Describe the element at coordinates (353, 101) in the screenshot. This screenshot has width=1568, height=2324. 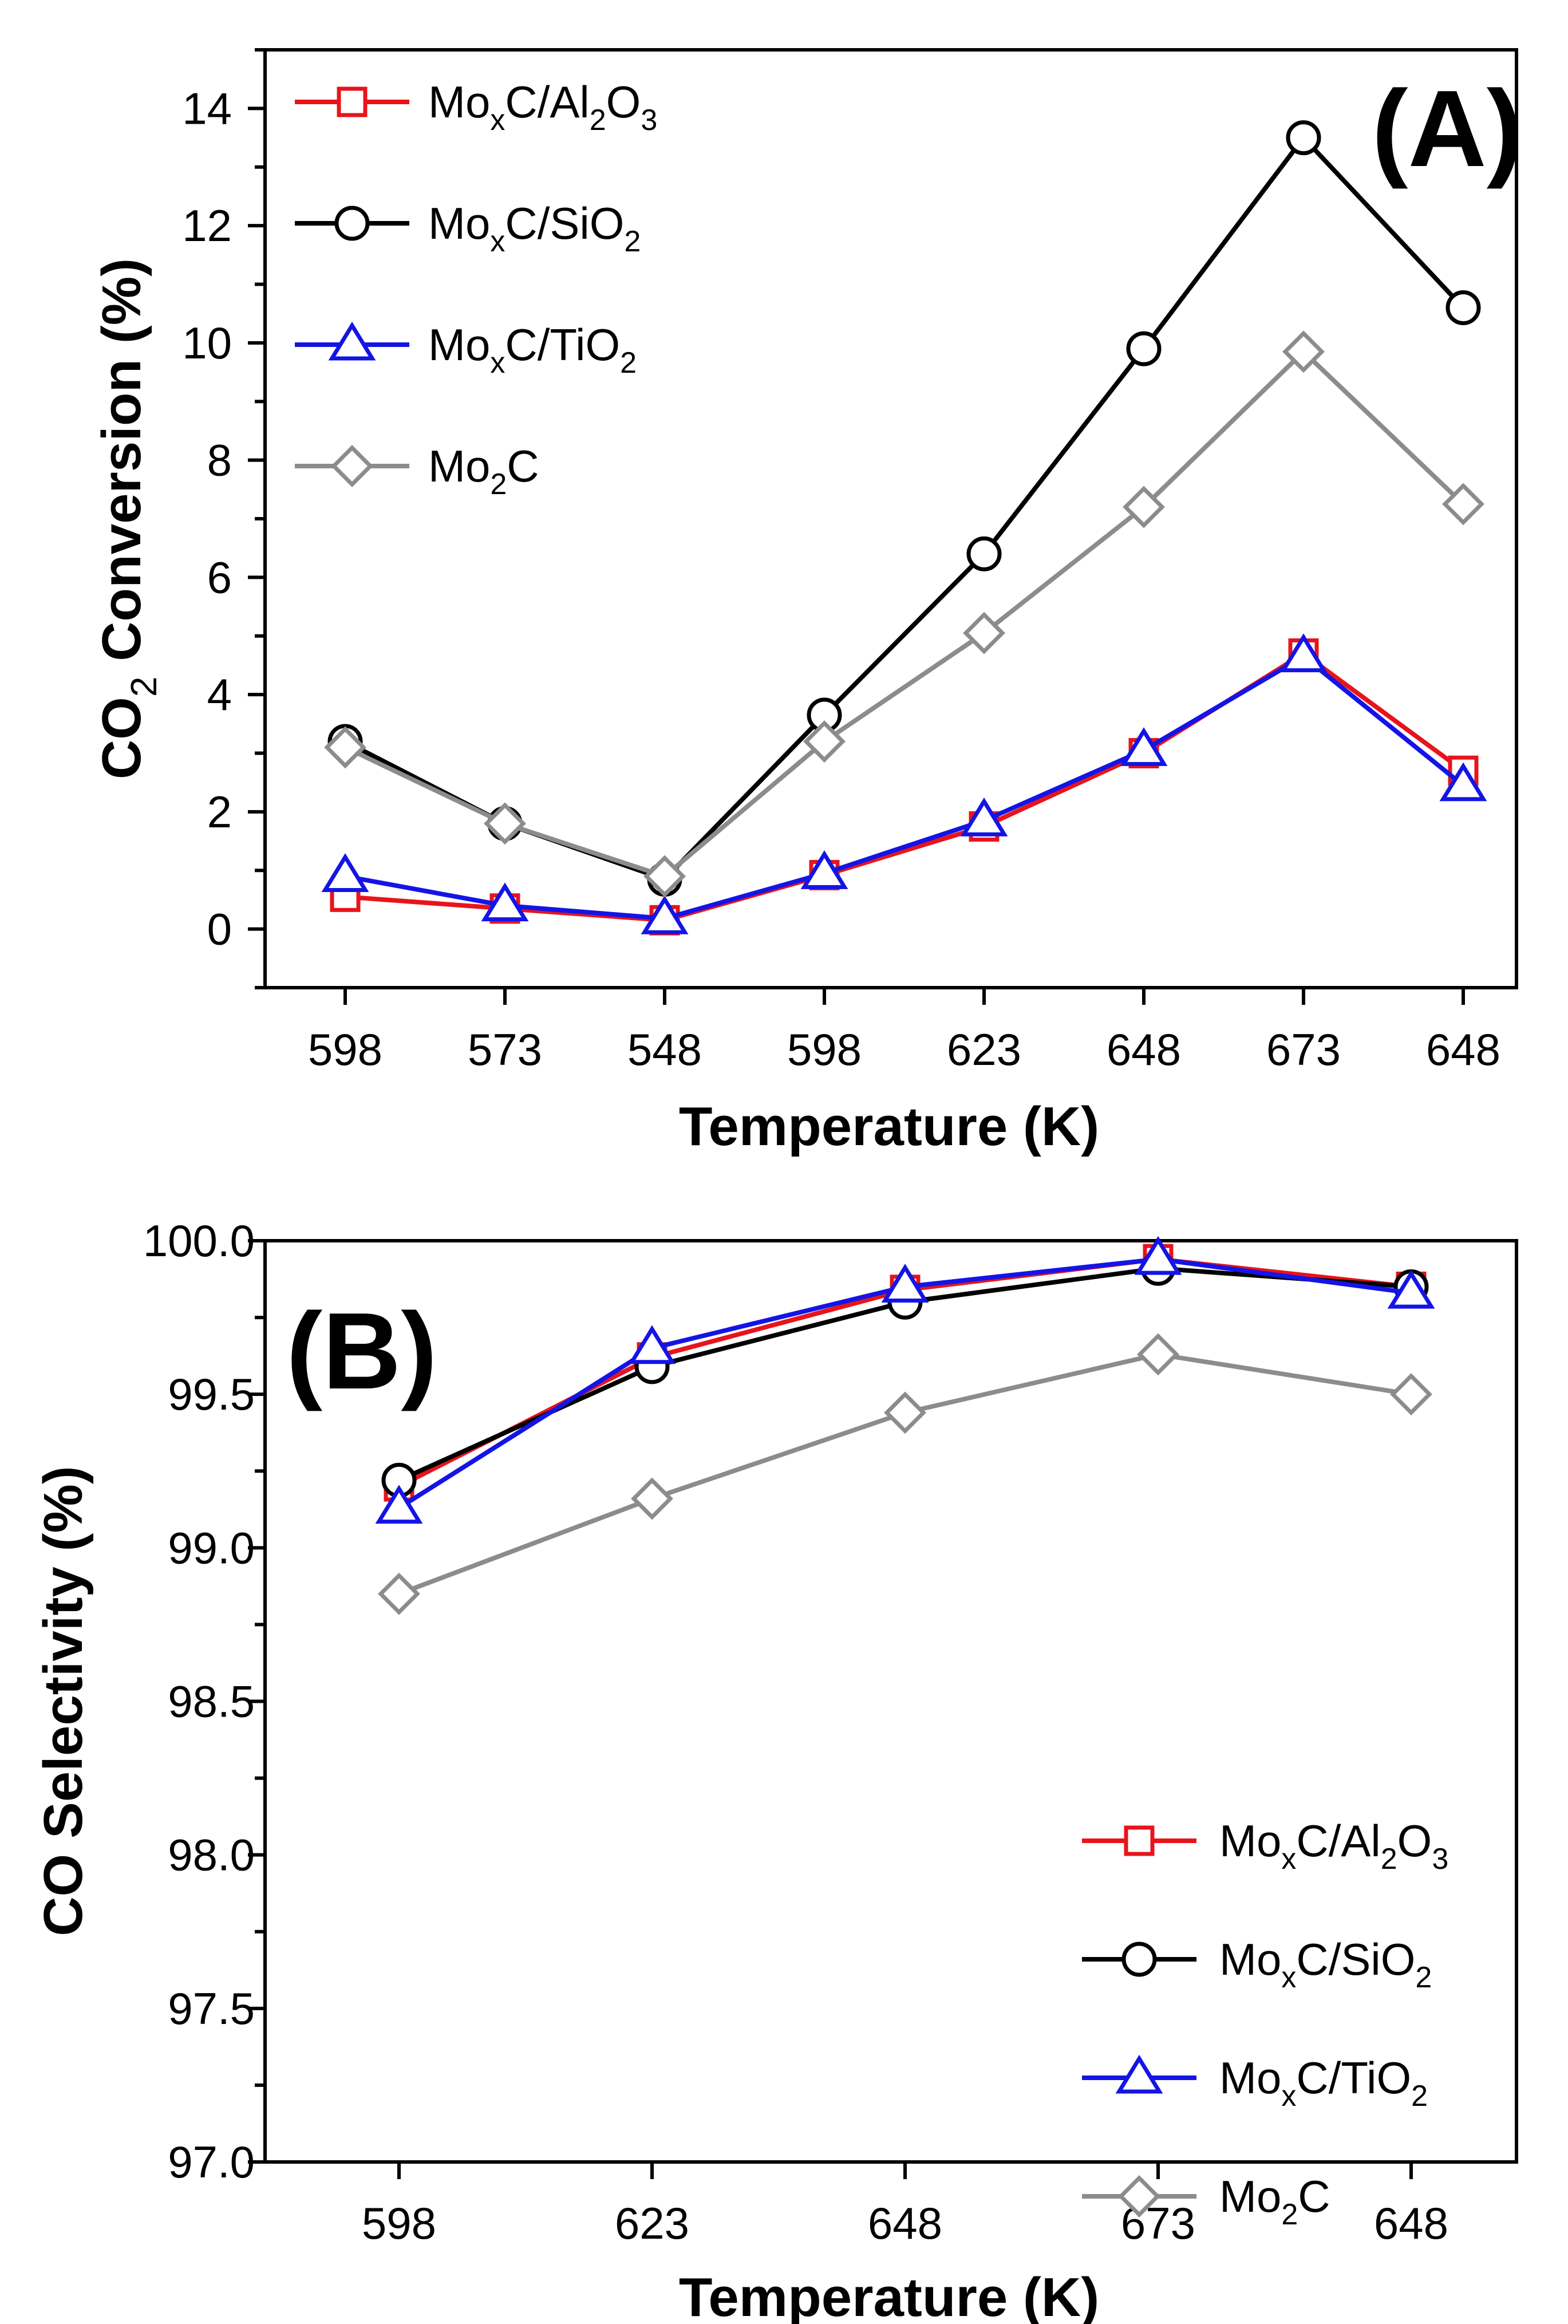
I see `panel-a-legend-marker-moxc-al2o3` at that location.